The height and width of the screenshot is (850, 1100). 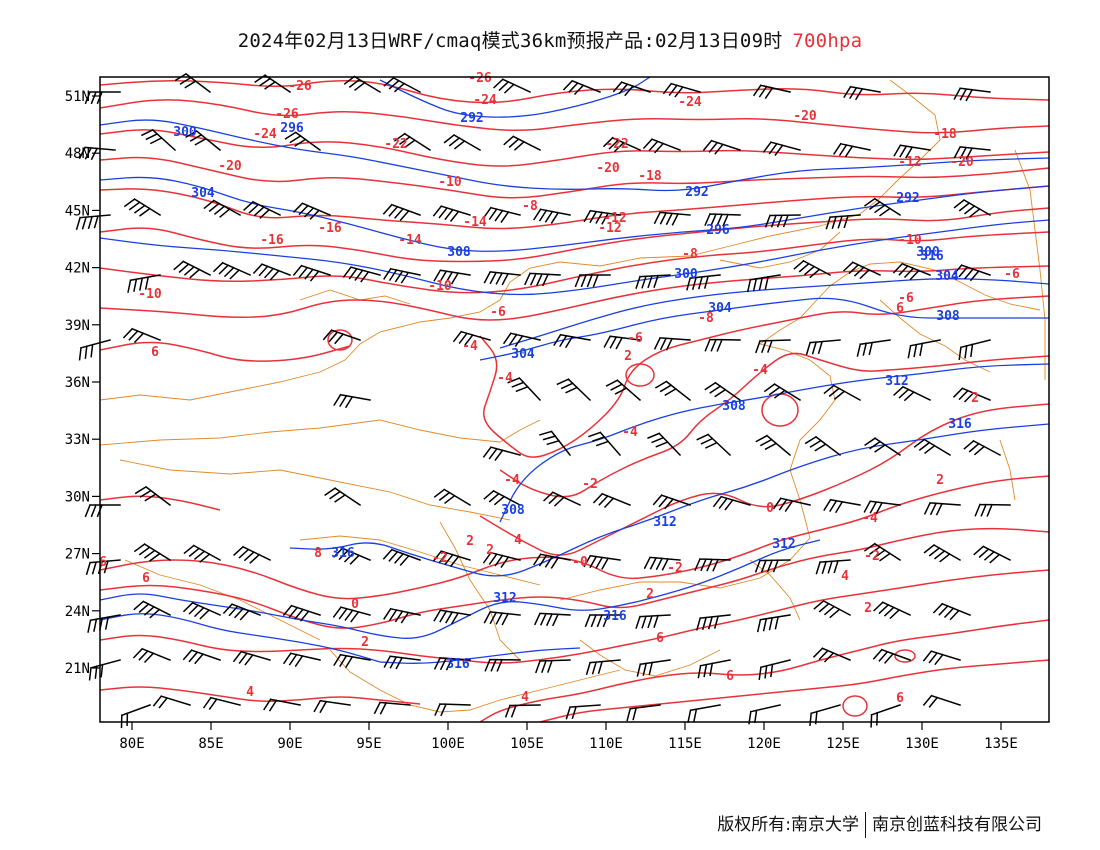 I want to click on lat-label: 30N, so click(x=77, y=497).